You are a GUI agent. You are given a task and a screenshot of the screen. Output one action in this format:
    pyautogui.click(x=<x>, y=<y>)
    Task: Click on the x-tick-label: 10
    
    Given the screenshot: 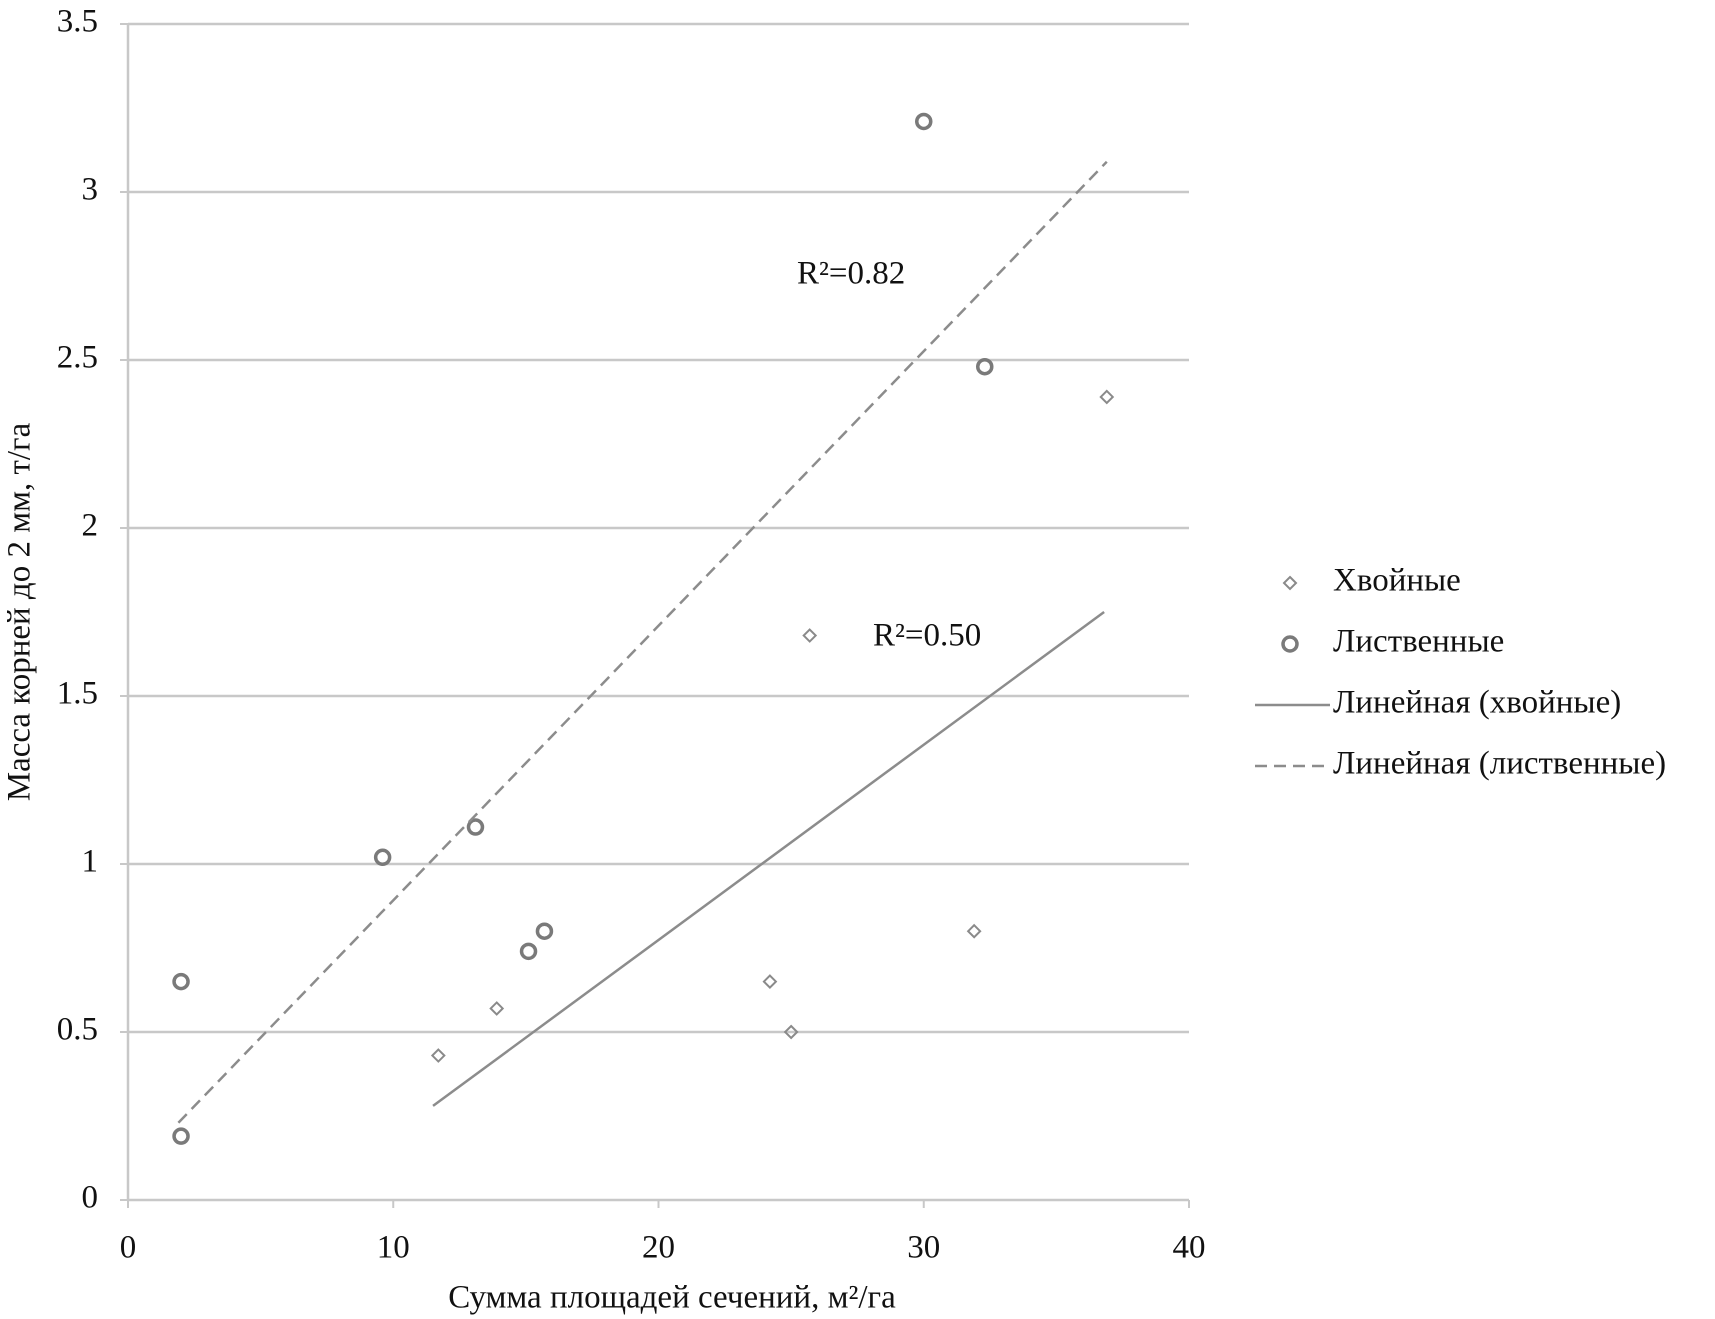 What is the action you would take?
    pyautogui.click(x=393, y=1248)
    